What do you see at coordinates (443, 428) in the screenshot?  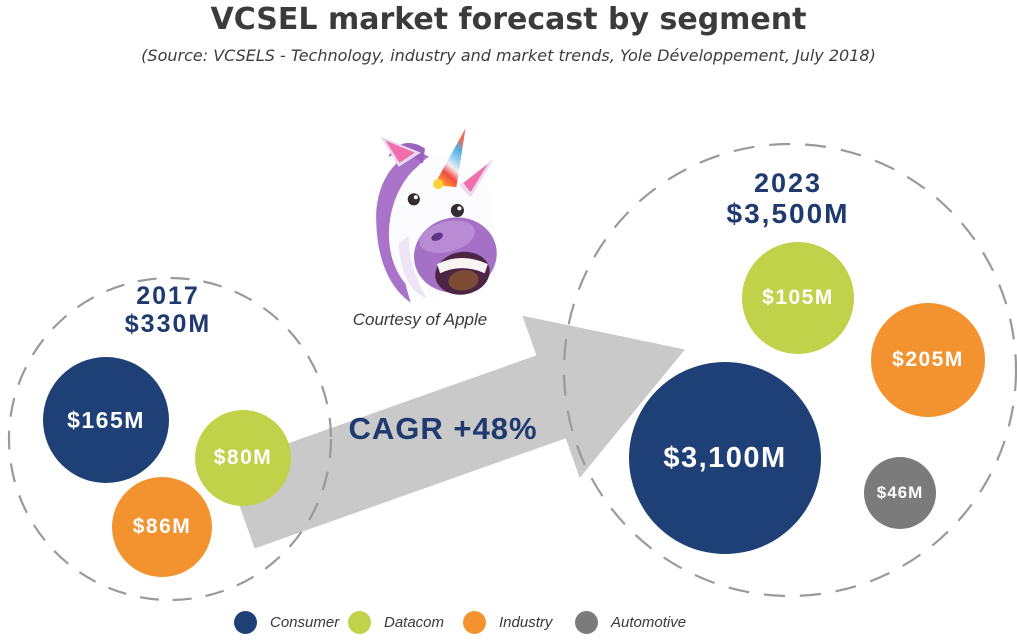 I see `cagr-label: CAGR +48%` at bounding box center [443, 428].